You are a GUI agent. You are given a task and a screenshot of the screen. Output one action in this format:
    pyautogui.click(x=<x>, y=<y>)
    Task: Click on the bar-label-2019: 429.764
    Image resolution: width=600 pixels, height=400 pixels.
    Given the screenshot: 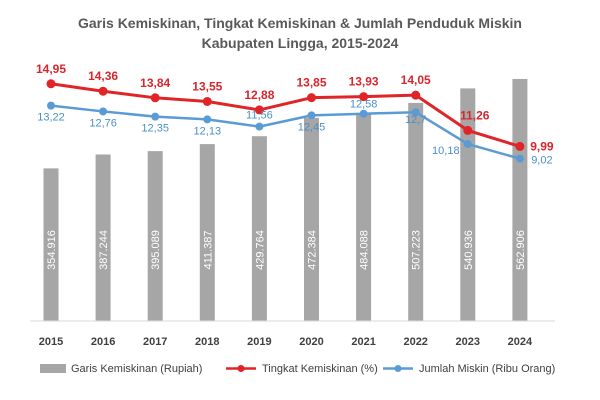 What is the action you would take?
    pyautogui.click(x=260, y=250)
    